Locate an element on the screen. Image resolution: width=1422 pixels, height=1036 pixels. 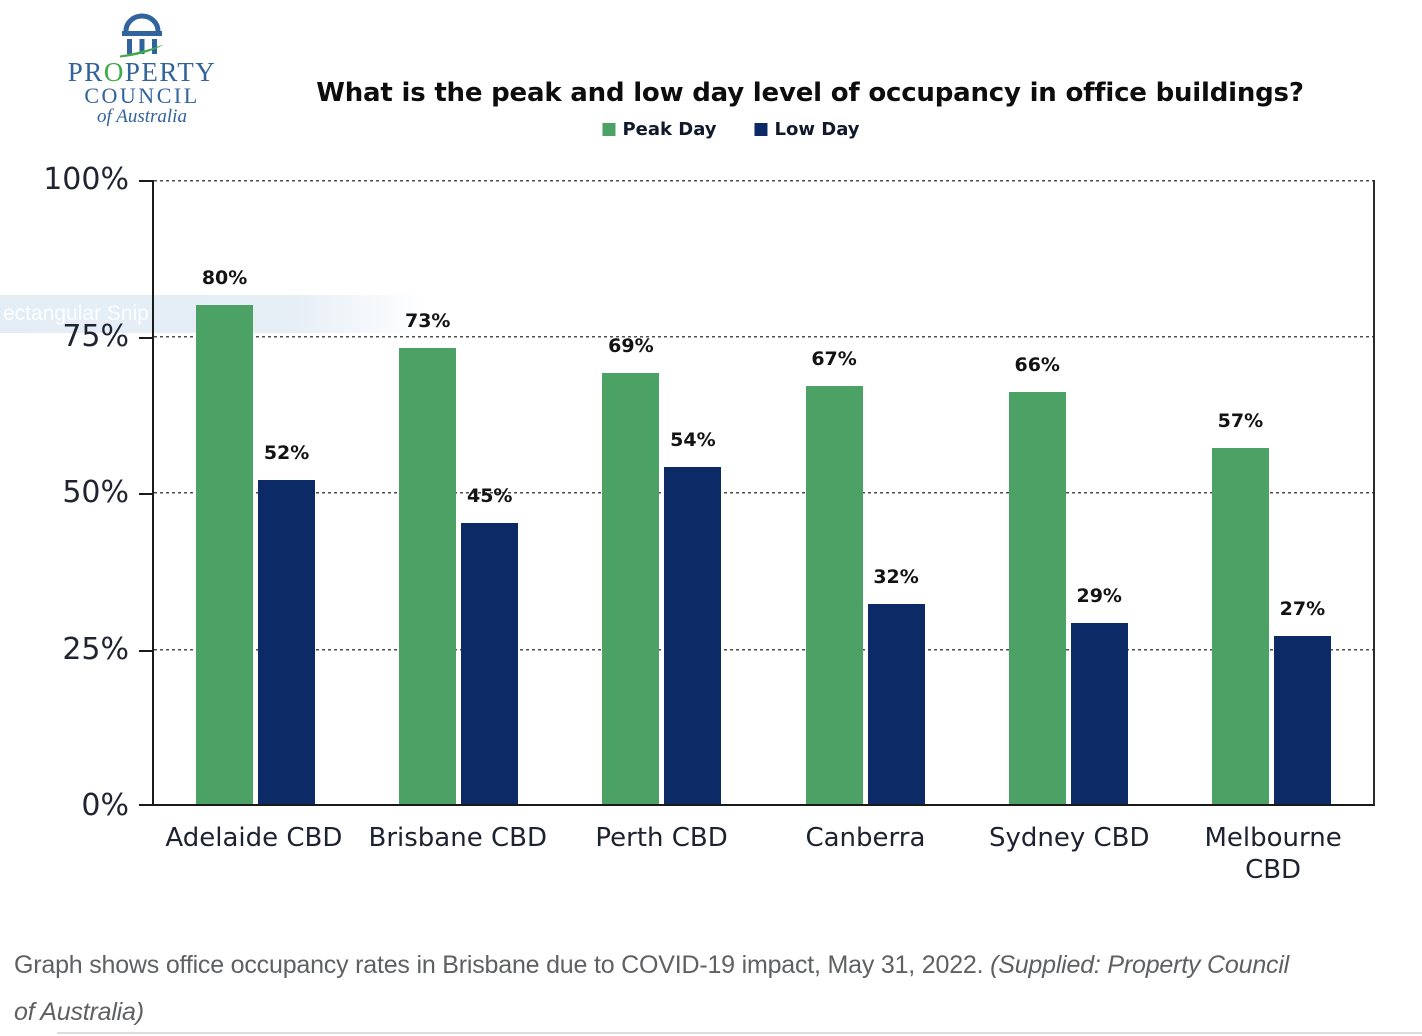
value-label-low-day-perth-cbd: 54% is located at coordinates (693, 440).